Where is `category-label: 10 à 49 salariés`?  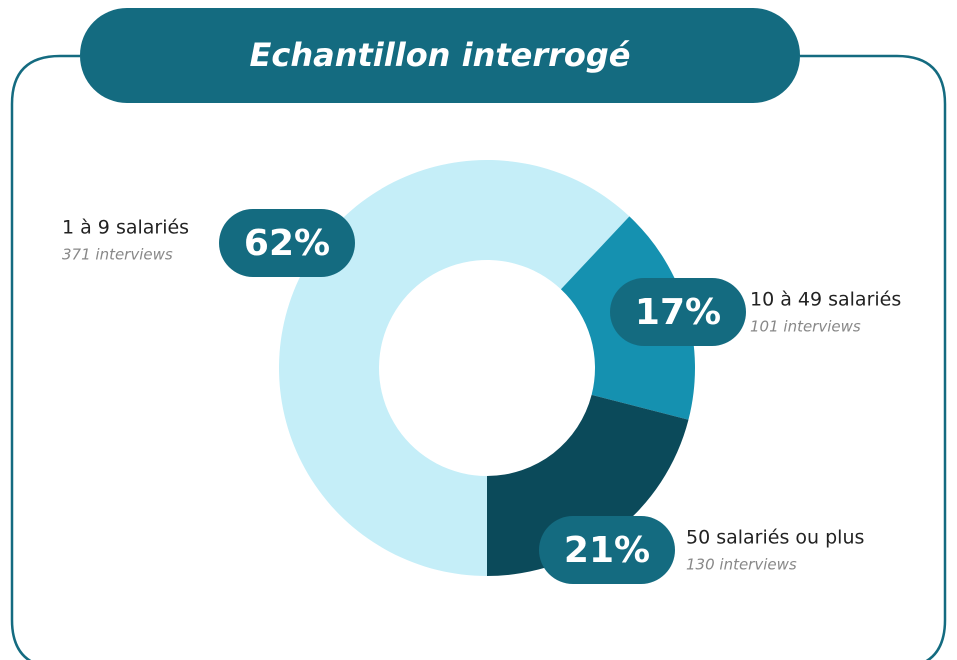
category-label: 10 à 49 salariés is located at coordinates (825, 300).